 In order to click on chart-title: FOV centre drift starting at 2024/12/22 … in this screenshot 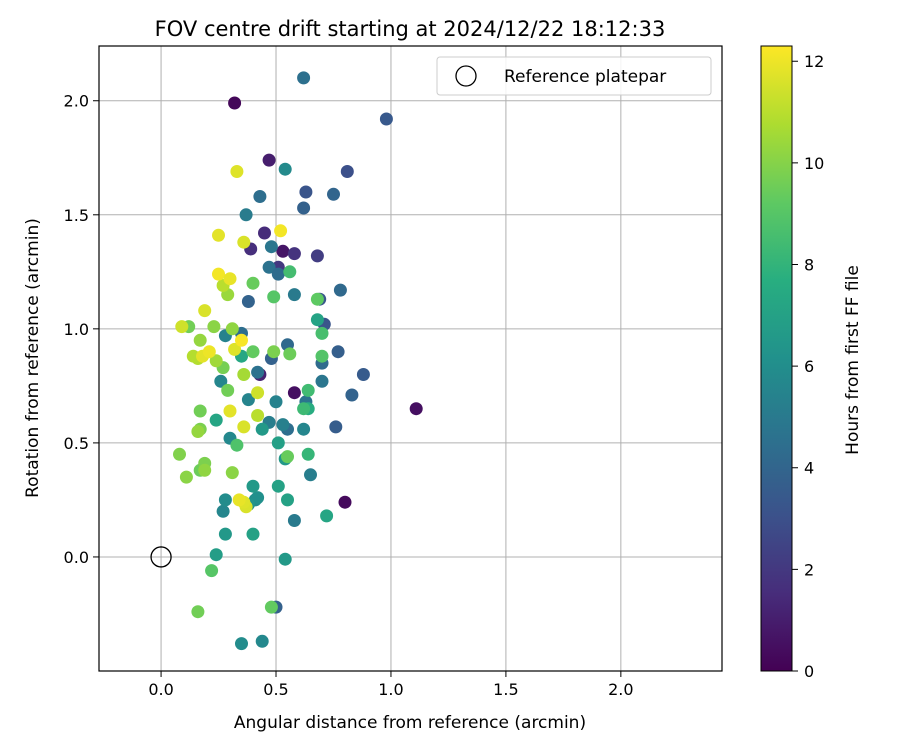, I will do `click(410, 29)`.